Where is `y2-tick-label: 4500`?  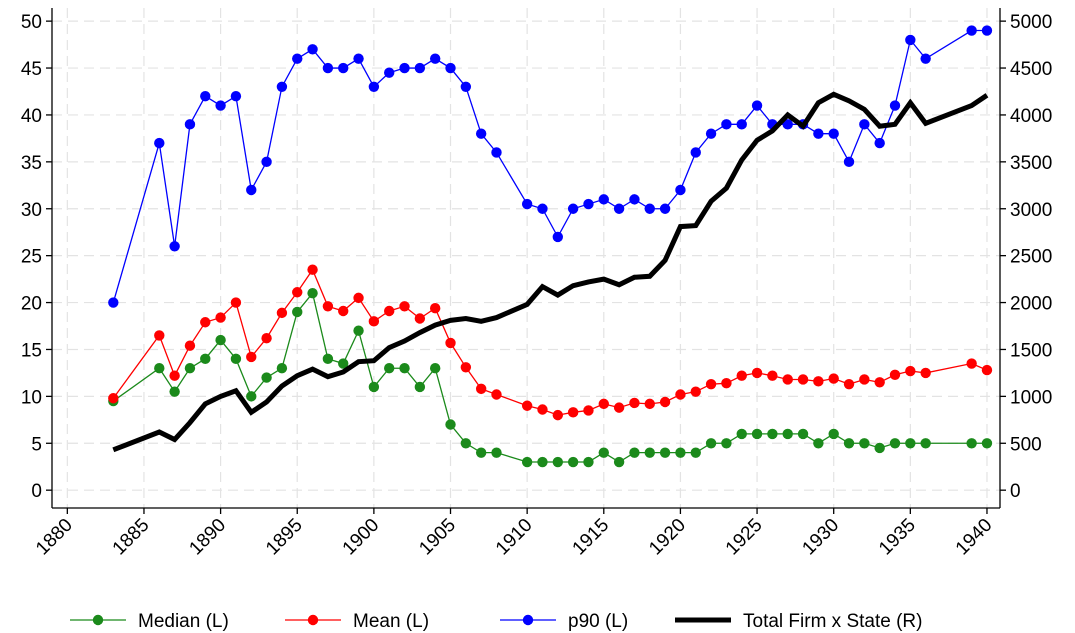
y2-tick-label: 4500 is located at coordinates (1031, 69).